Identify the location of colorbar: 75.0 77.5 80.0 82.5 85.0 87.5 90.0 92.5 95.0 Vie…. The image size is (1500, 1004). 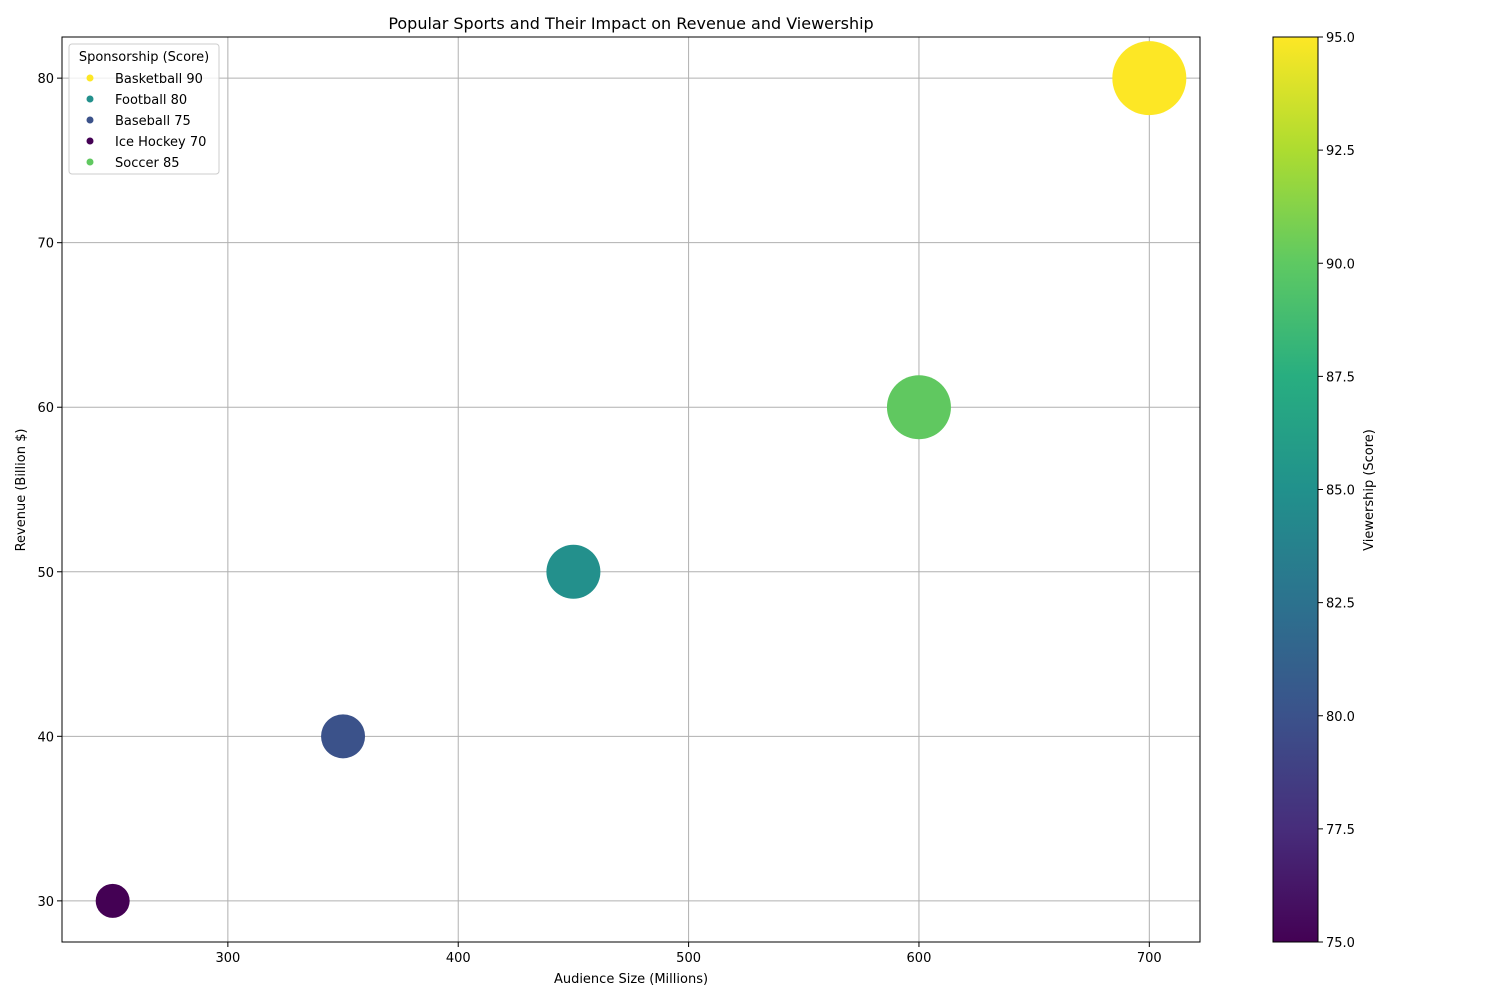
(1324, 491).